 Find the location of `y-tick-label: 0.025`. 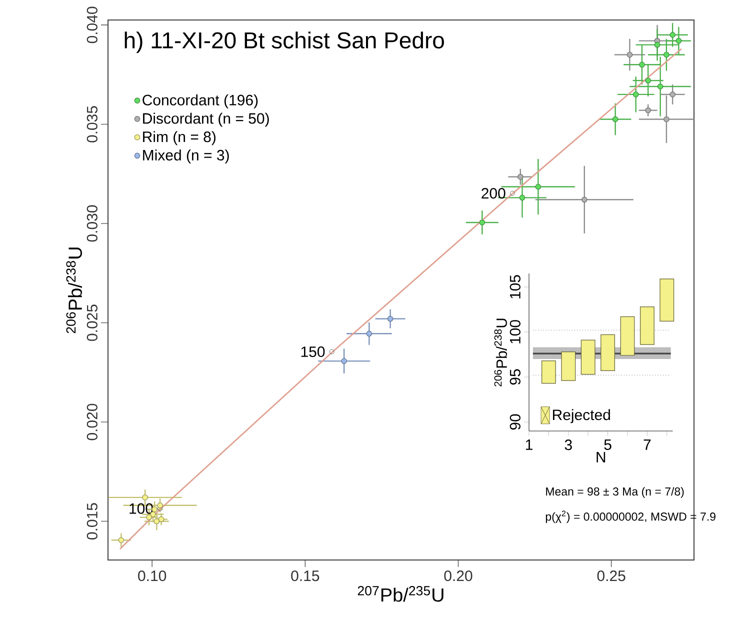

y-tick-label: 0.025 is located at coordinates (92, 322).